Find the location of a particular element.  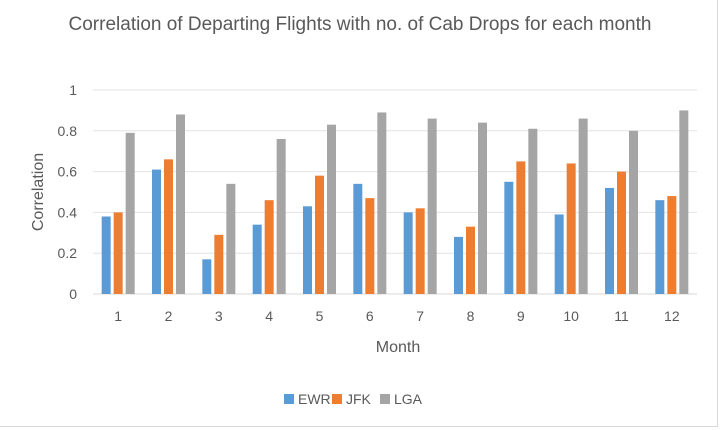

x-tick-label: 4 is located at coordinates (269, 316).